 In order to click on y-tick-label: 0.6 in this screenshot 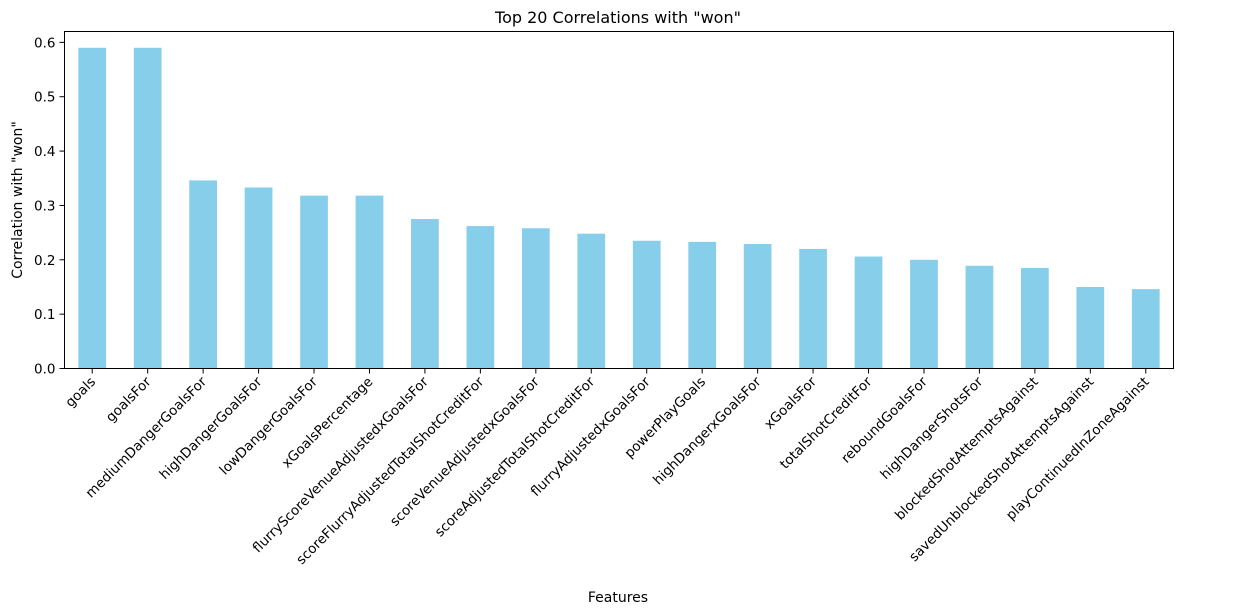, I will do `click(44, 43)`.